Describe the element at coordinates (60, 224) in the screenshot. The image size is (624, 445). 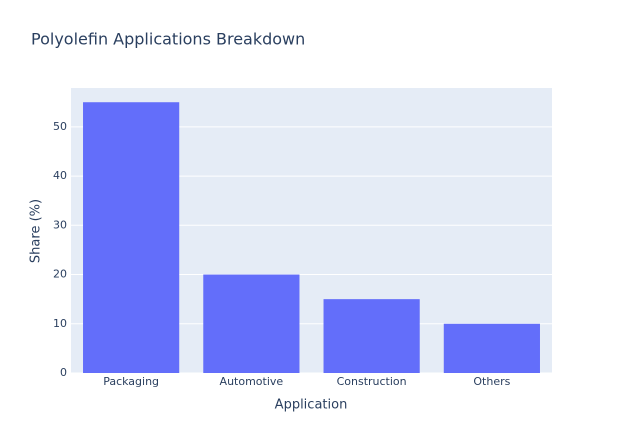
I see `y-tick-label: 30` at that location.